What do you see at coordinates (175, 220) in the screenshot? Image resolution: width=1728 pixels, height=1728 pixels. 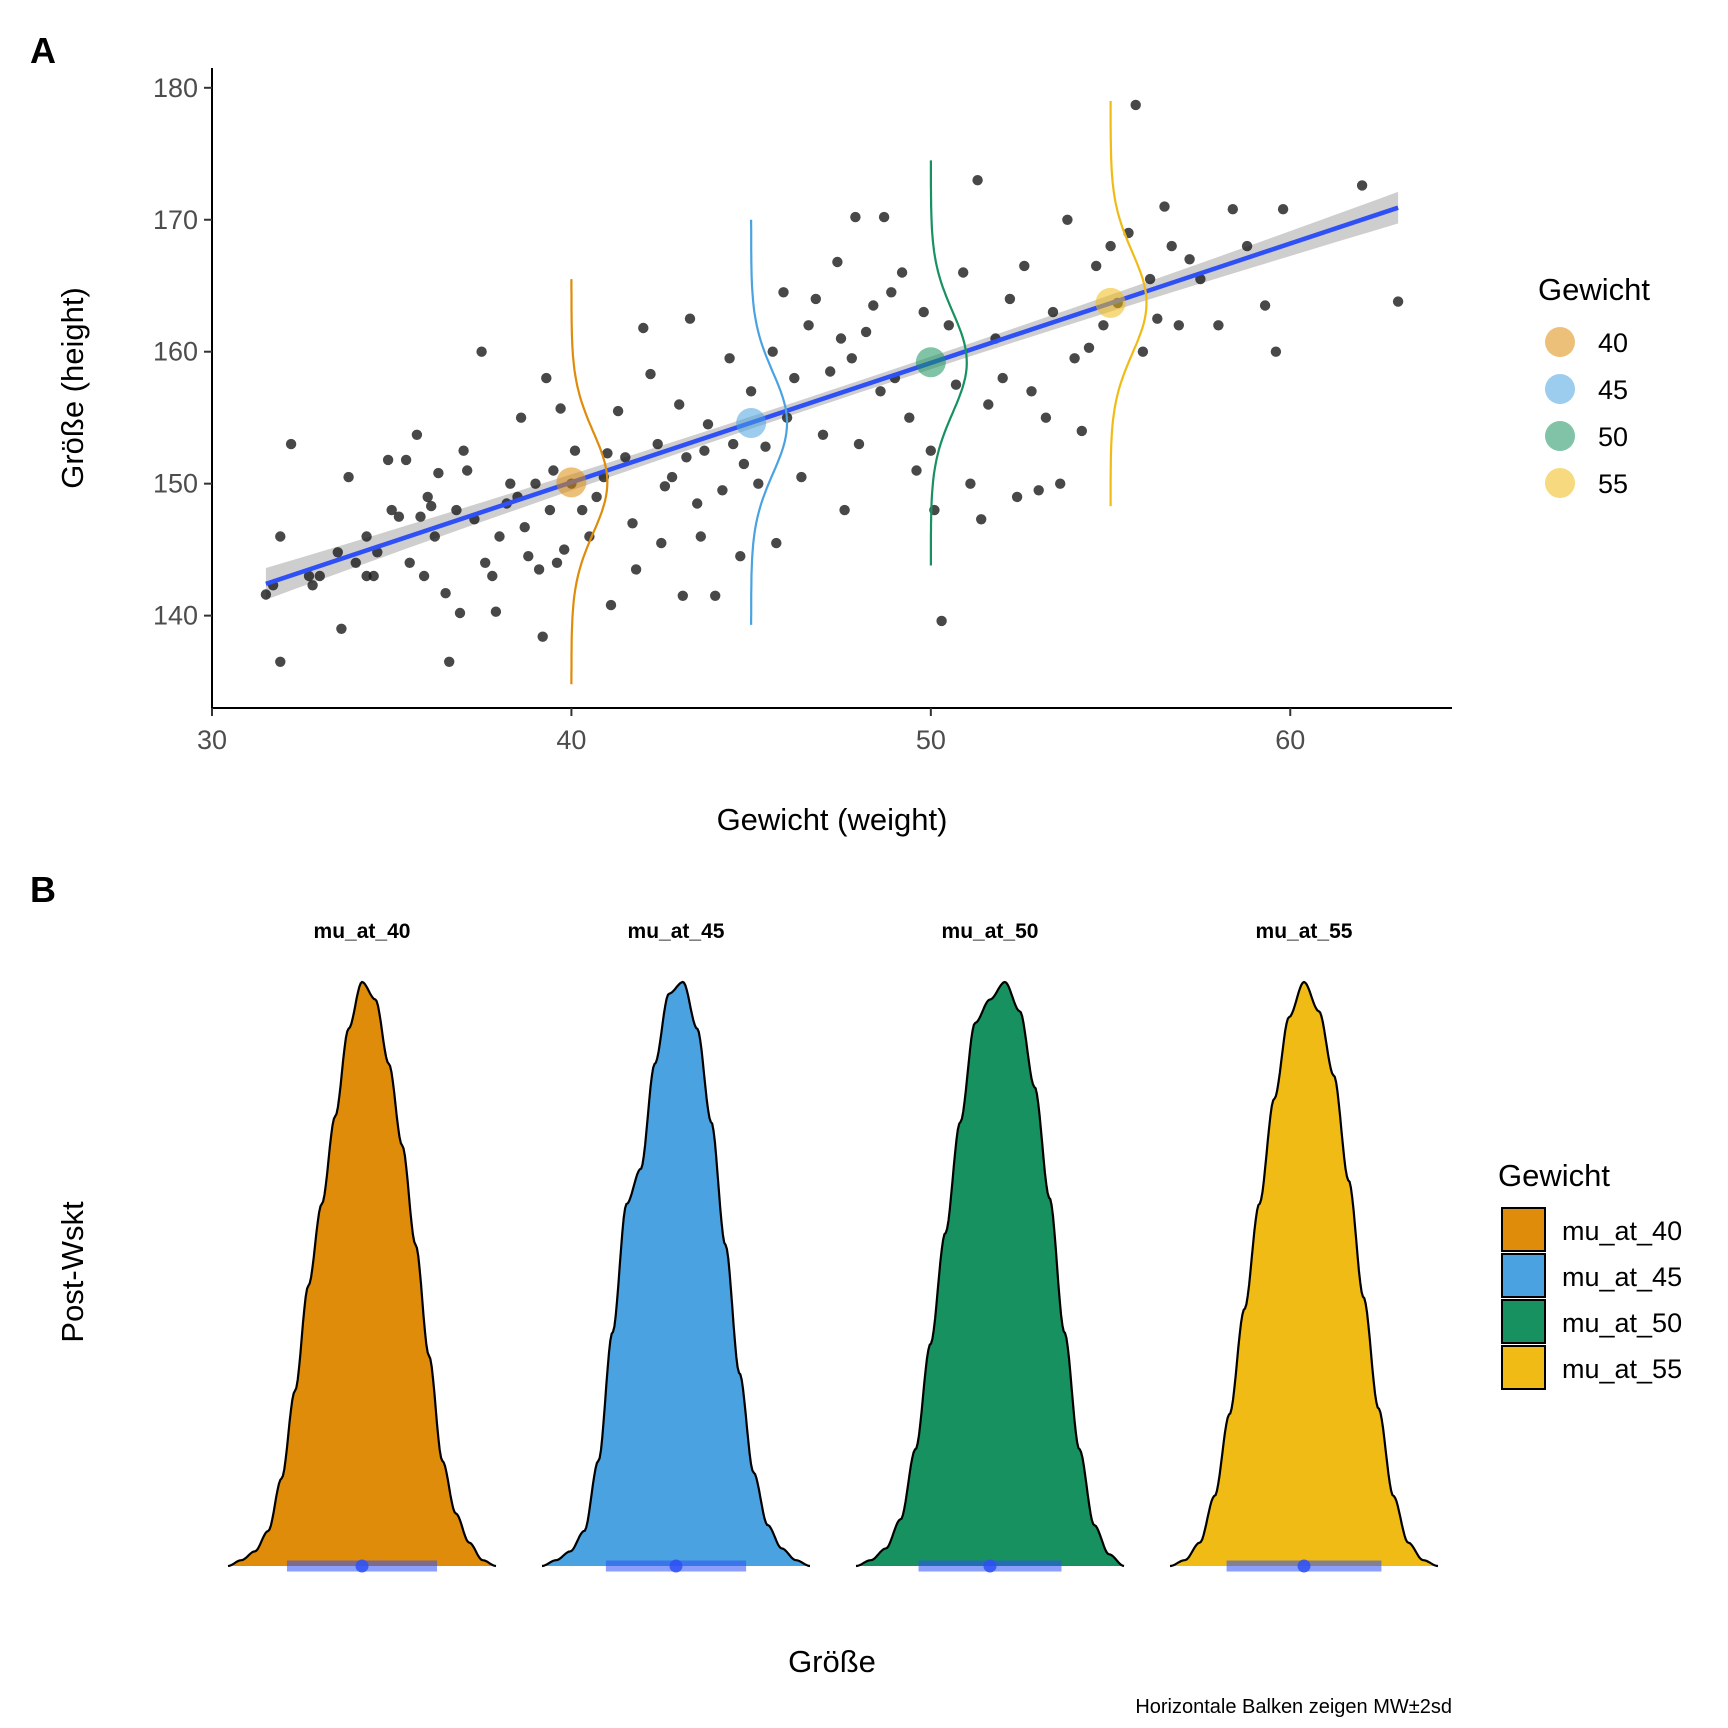 I see `y-tick-label: 170` at bounding box center [175, 220].